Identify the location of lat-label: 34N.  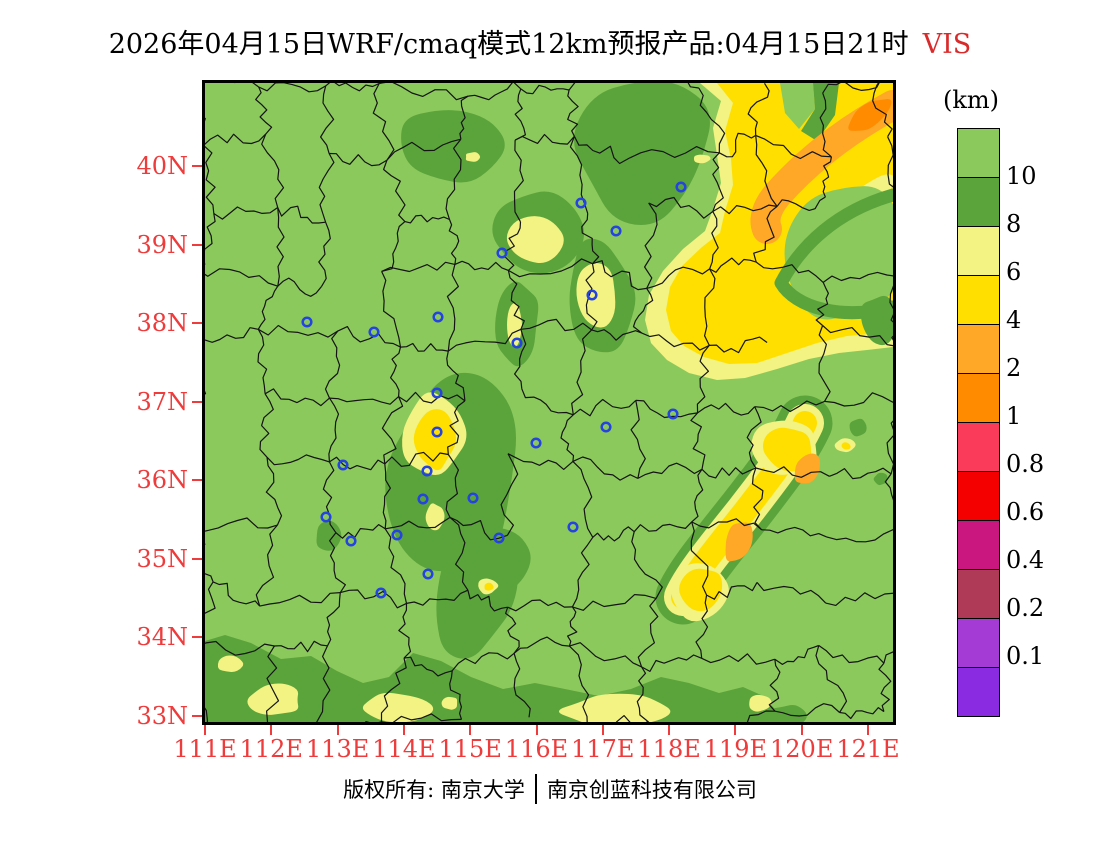
(162, 637).